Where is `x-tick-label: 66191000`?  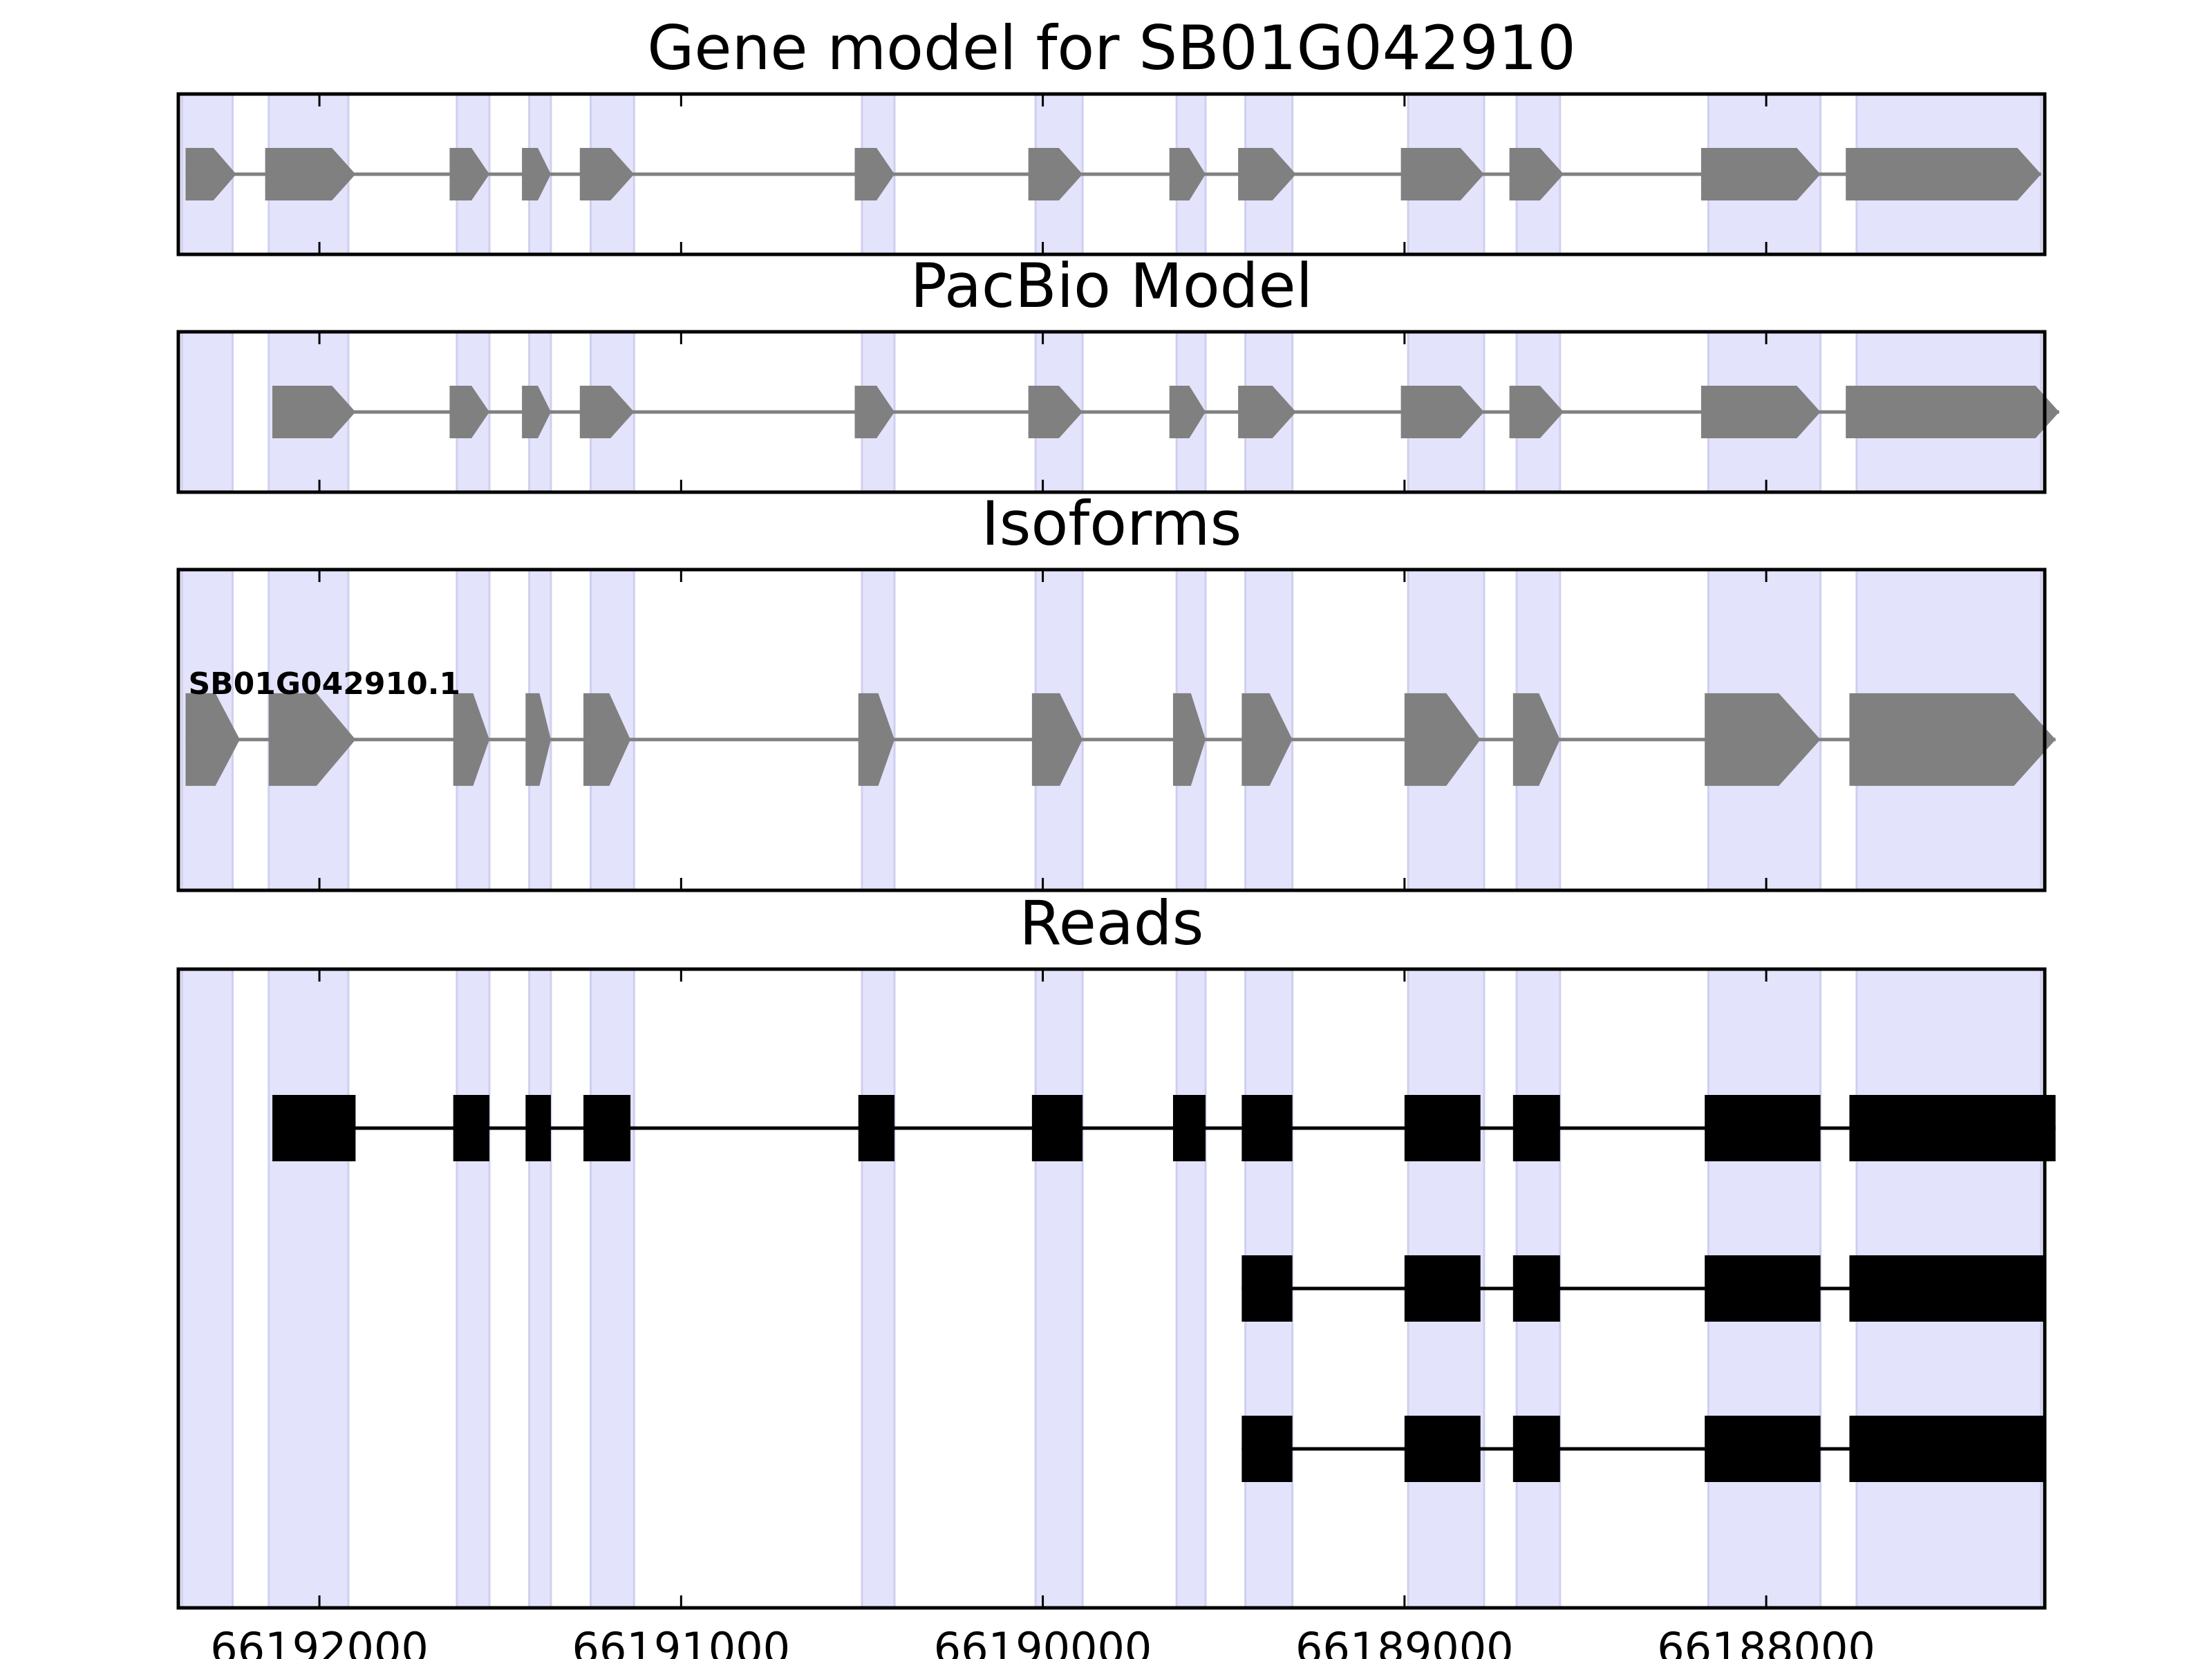 x-tick-label: 66191000 is located at coordinates (681, 1641).